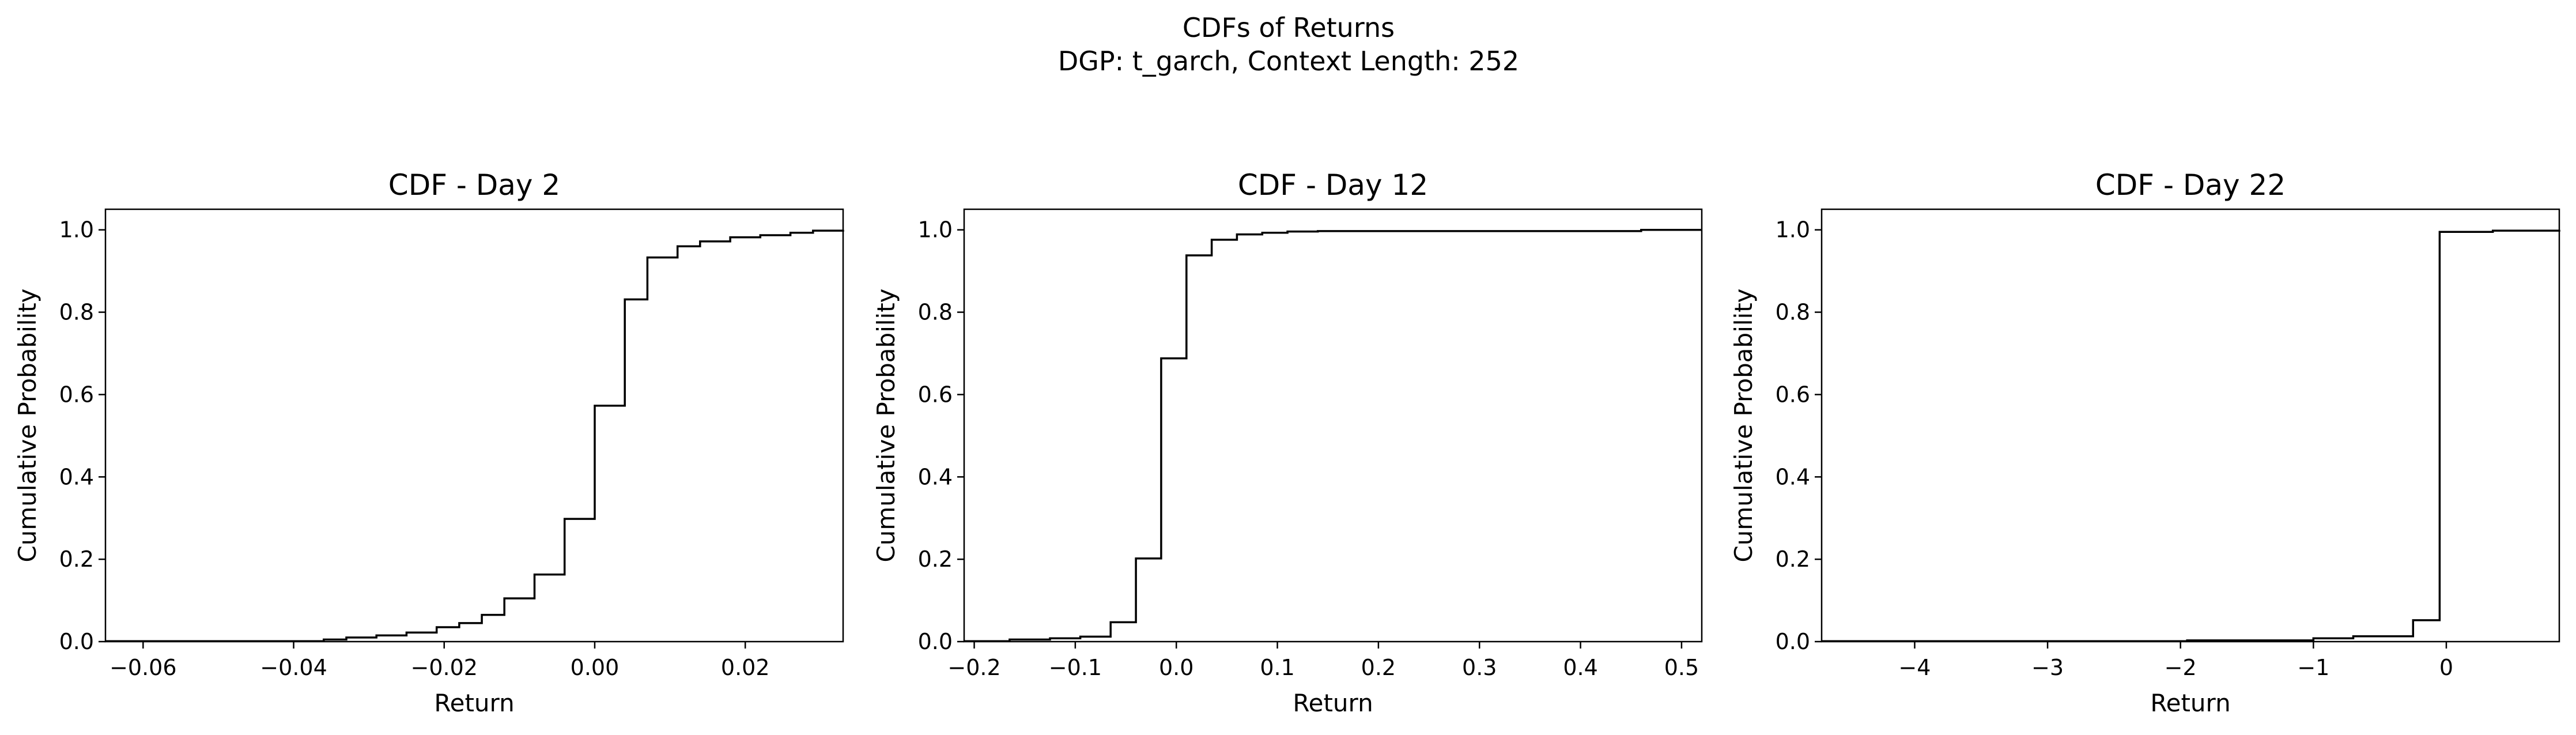 This screenshot has width=2576, height=735. Describe the element at coordinates (1277, 667) in the screenshot. I see `x-tick-label: 0.1` at that location.